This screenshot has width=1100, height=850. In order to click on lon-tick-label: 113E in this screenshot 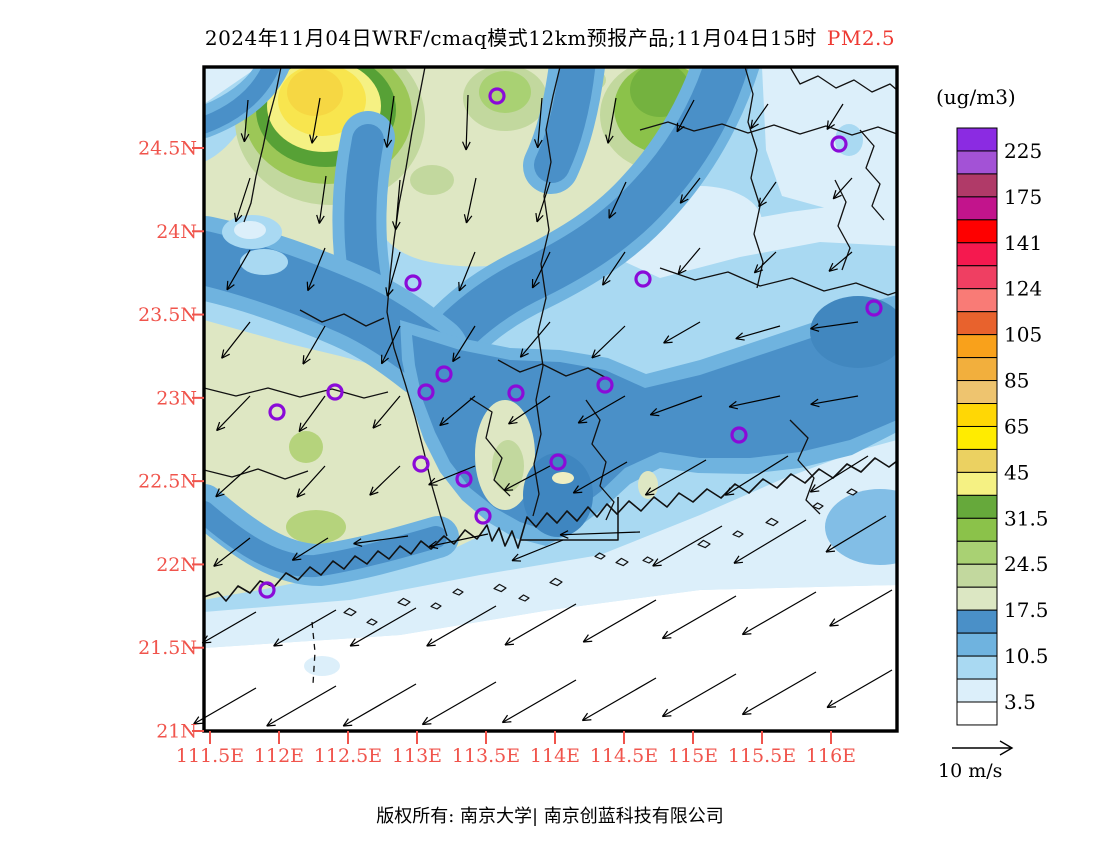, I will do `click(417, 756)`.